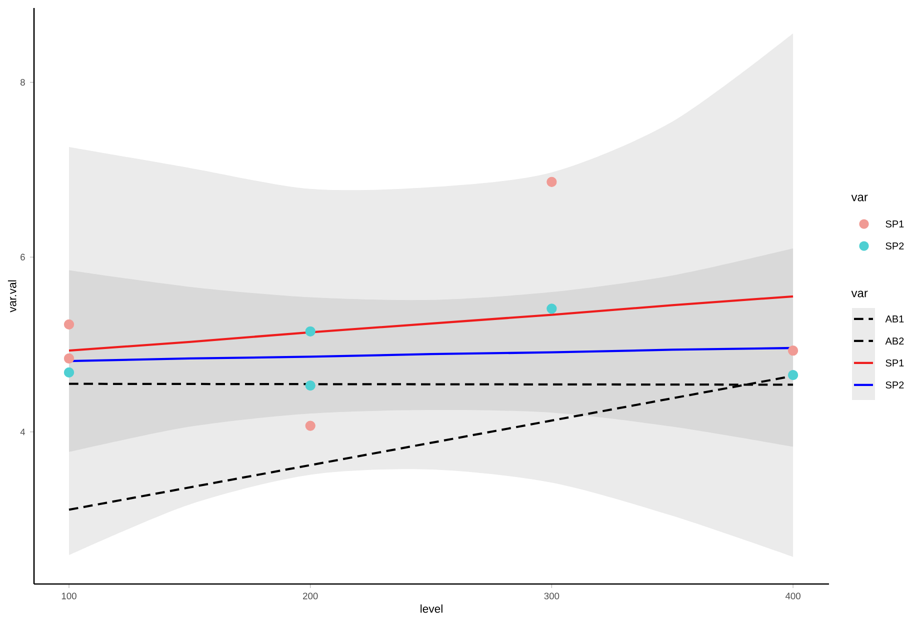 This screenshot has width=922, height=625. What do you see at coordinates (552, 596) in the screenshot?
I see `x-tick-label: 300` at bounding box center [552, 596].